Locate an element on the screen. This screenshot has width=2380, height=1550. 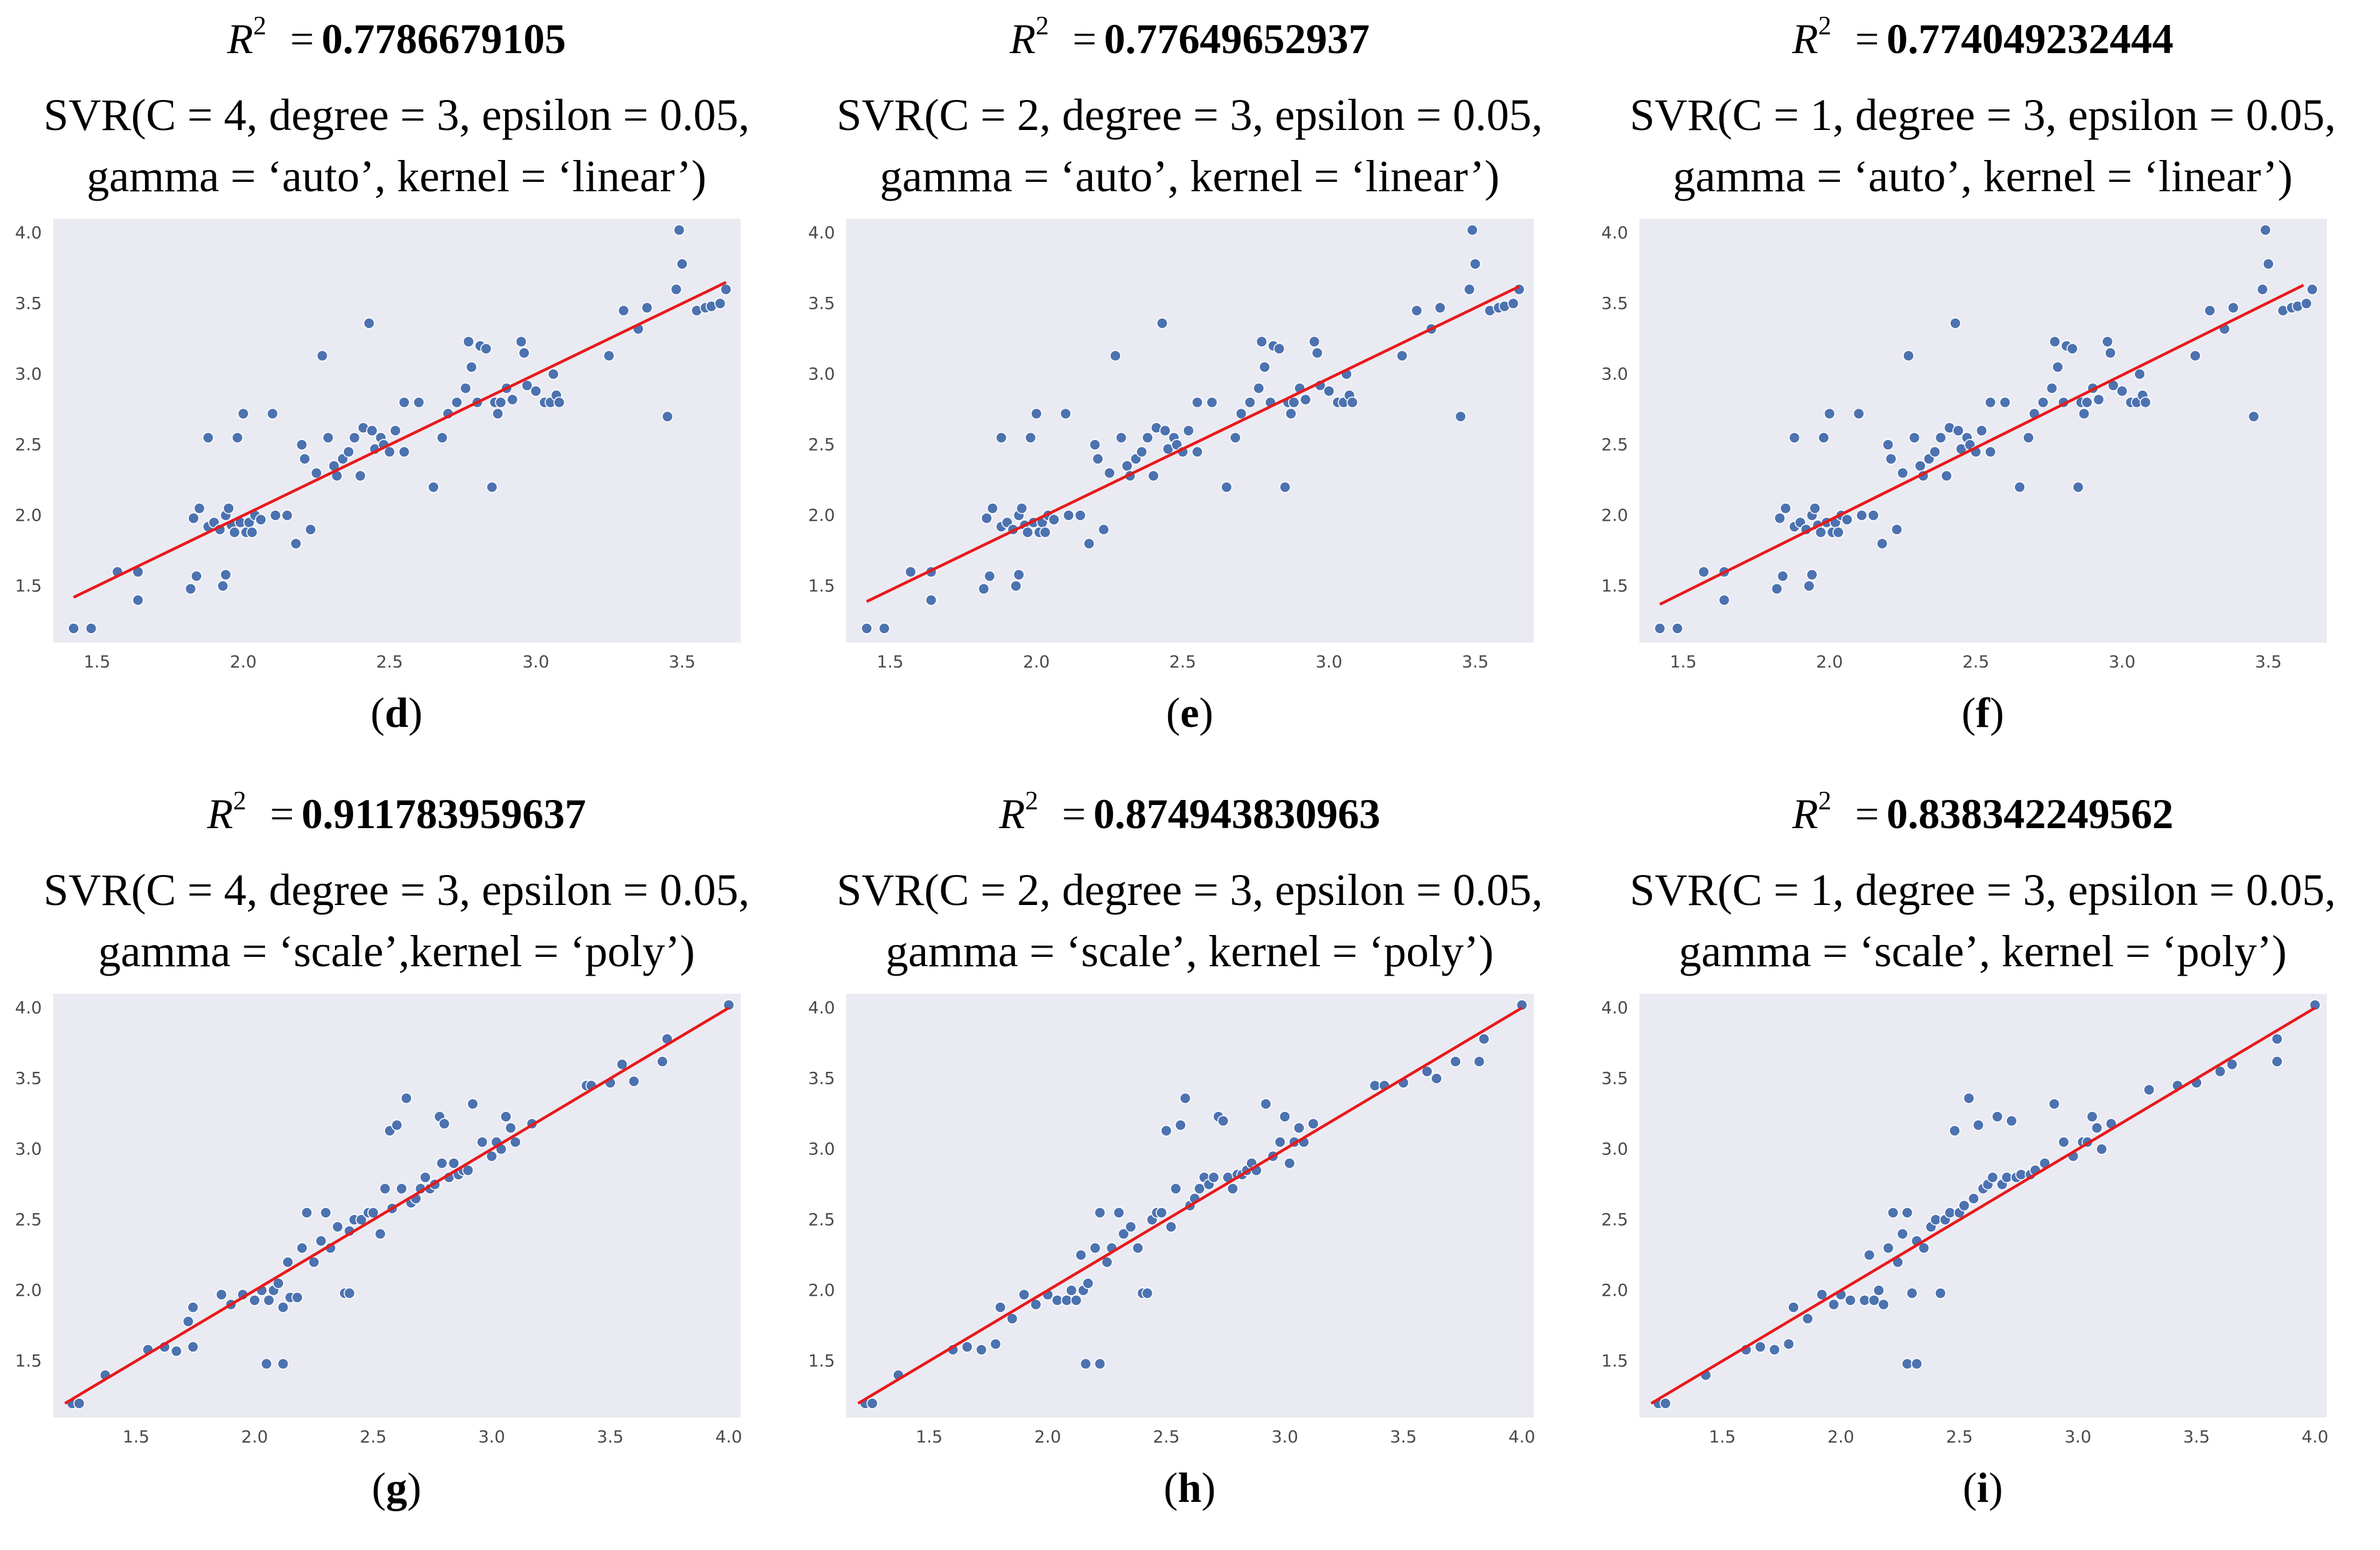
subfigure-label: (h) is located at coordinates (1189, 1487).